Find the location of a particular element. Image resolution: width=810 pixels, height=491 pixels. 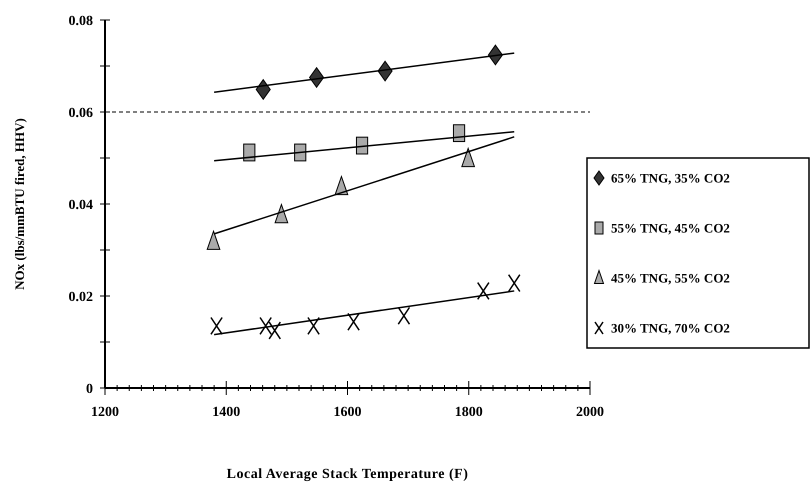

y-tick-label: 0.06 is located at coordinates (80, 113).